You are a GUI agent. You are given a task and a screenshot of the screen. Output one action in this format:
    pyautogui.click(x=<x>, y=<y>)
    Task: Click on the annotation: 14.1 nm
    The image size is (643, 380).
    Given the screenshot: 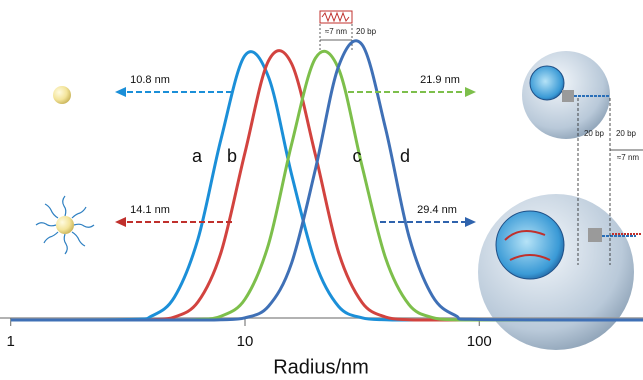 What is the action you would take?
    pyautogui.click(x=150, y=210)
    